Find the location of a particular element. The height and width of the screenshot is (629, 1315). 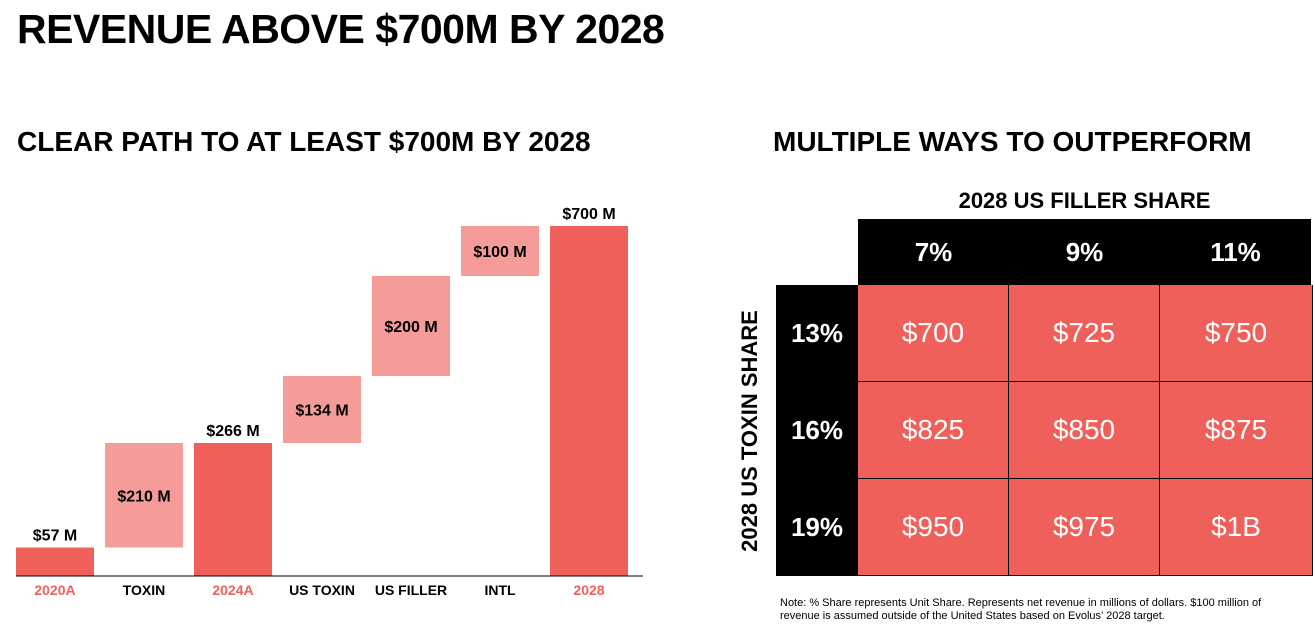

data-label-toxin: $210 M is located at coordinates (143, 496).